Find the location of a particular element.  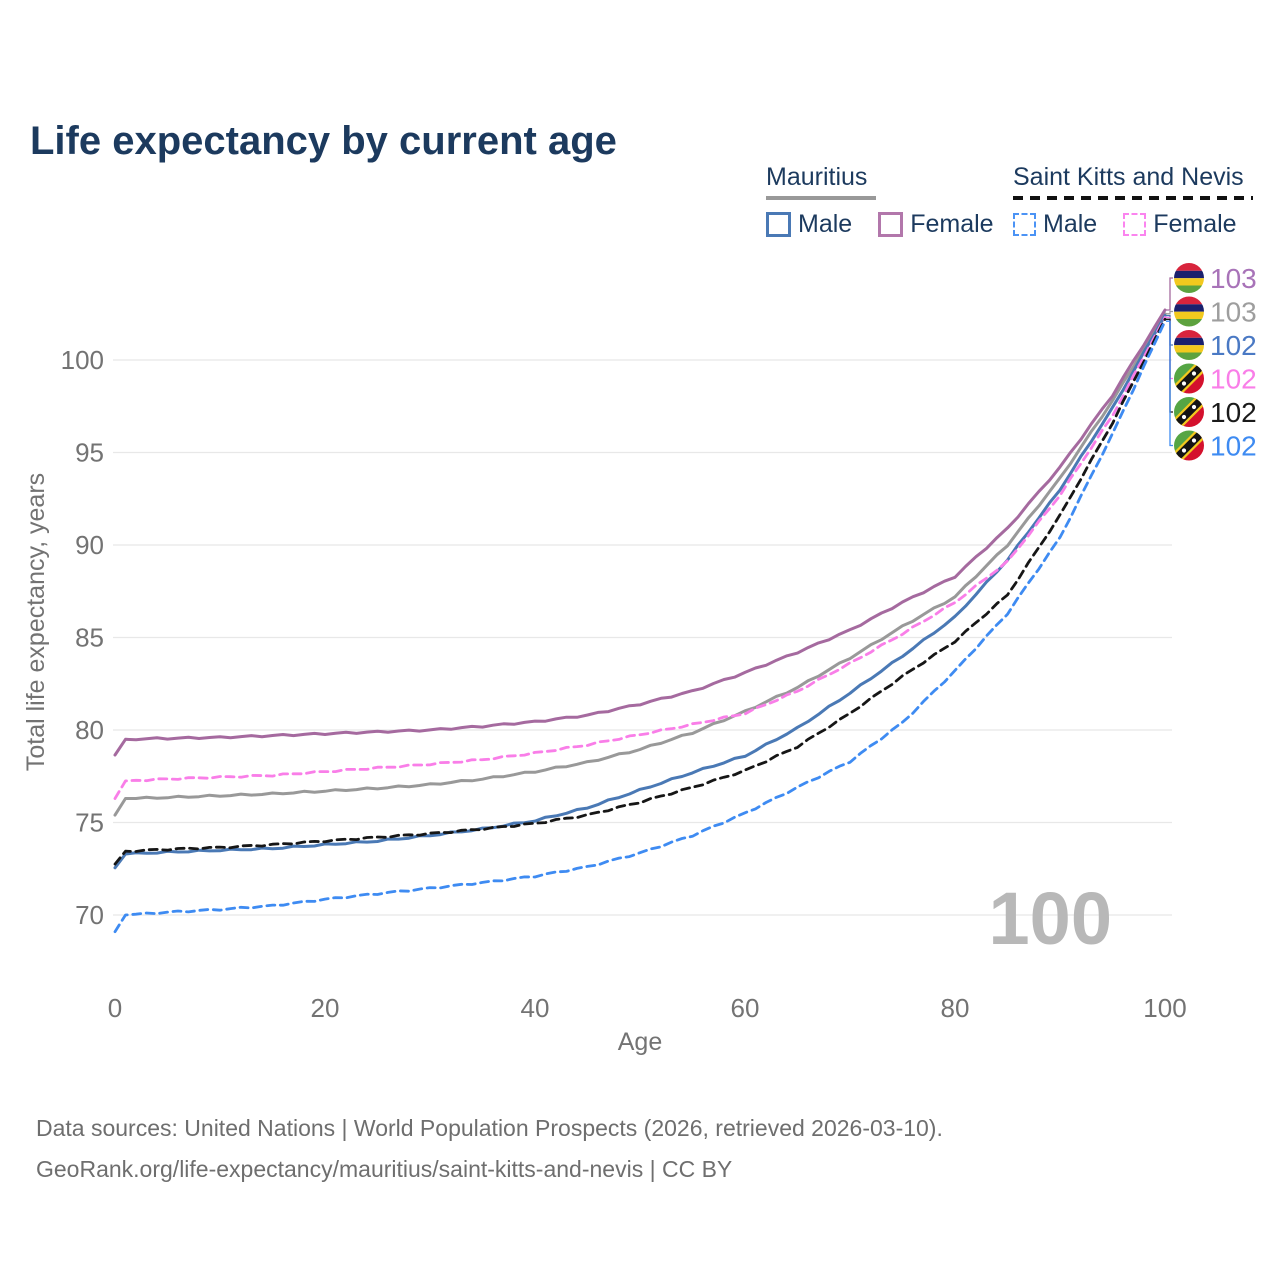

legend-item-saint-kitts-nevis-female: Female is located at coordinates (1180, 224).